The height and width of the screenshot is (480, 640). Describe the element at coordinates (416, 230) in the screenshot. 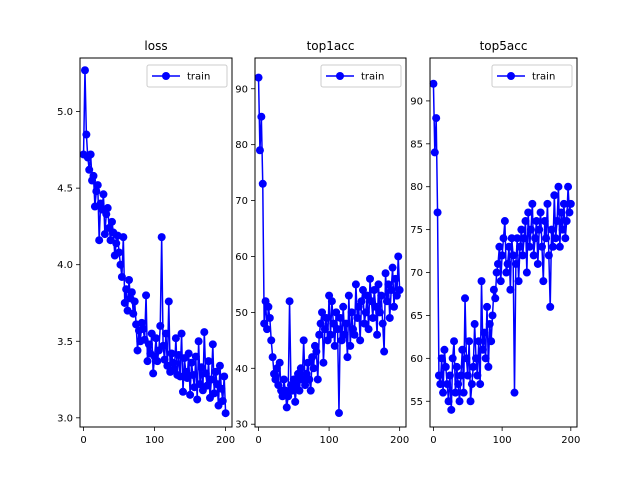

I see `y-tick-label: 75` at that location.